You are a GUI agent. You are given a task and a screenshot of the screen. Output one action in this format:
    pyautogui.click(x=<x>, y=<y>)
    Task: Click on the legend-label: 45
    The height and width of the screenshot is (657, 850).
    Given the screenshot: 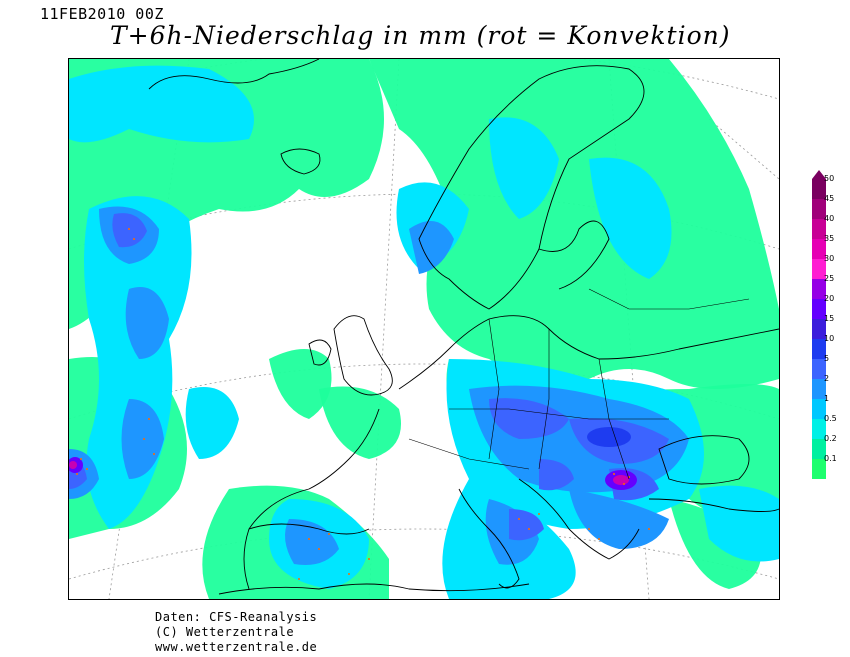 What is the action you would take?
    pyautogui.click(x=829, y=198)
    